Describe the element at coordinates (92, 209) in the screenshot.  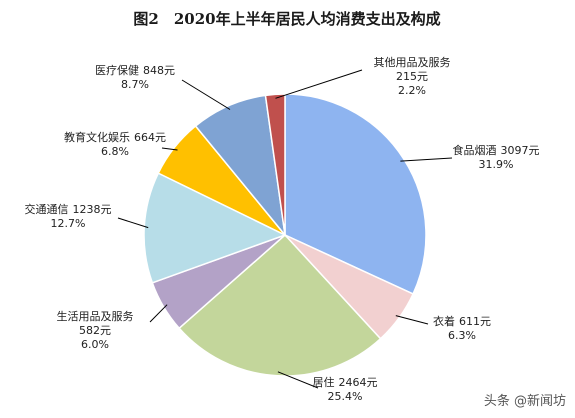
I see `slice-value: 1238元` at that location.